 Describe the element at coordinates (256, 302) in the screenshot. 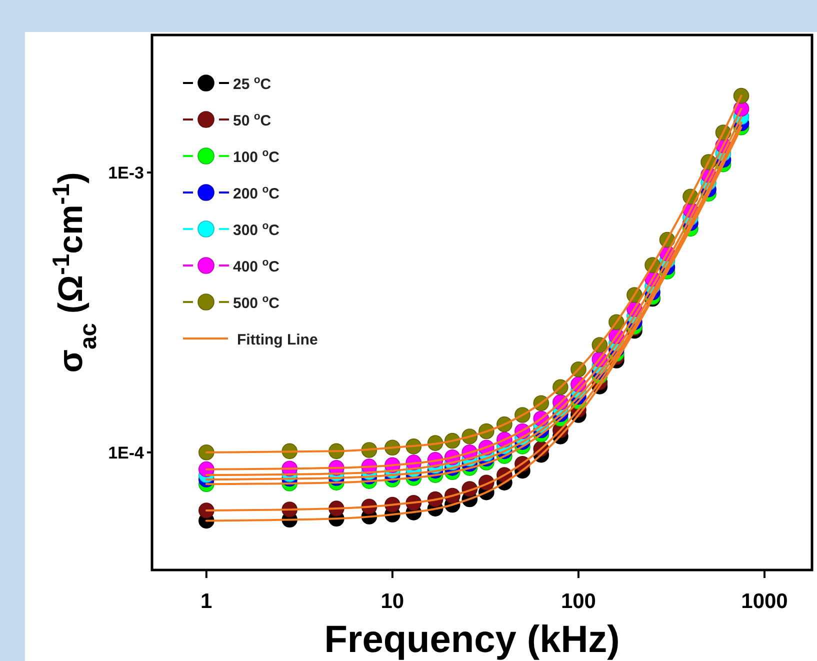

I see `legend-label: 500 $^{o}$C` at that location.